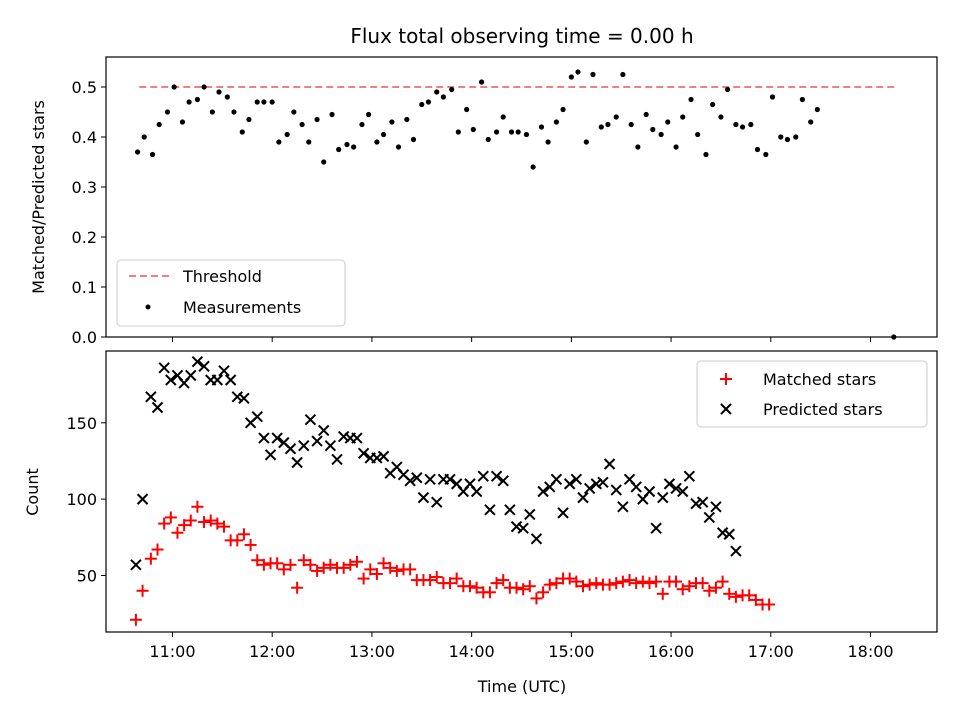 The height and width of the screenshot is (720, 960). Describe the element at coordinates (84, 87) in the screenshot. I see `top-y-tick-label: 0.5` at that location.